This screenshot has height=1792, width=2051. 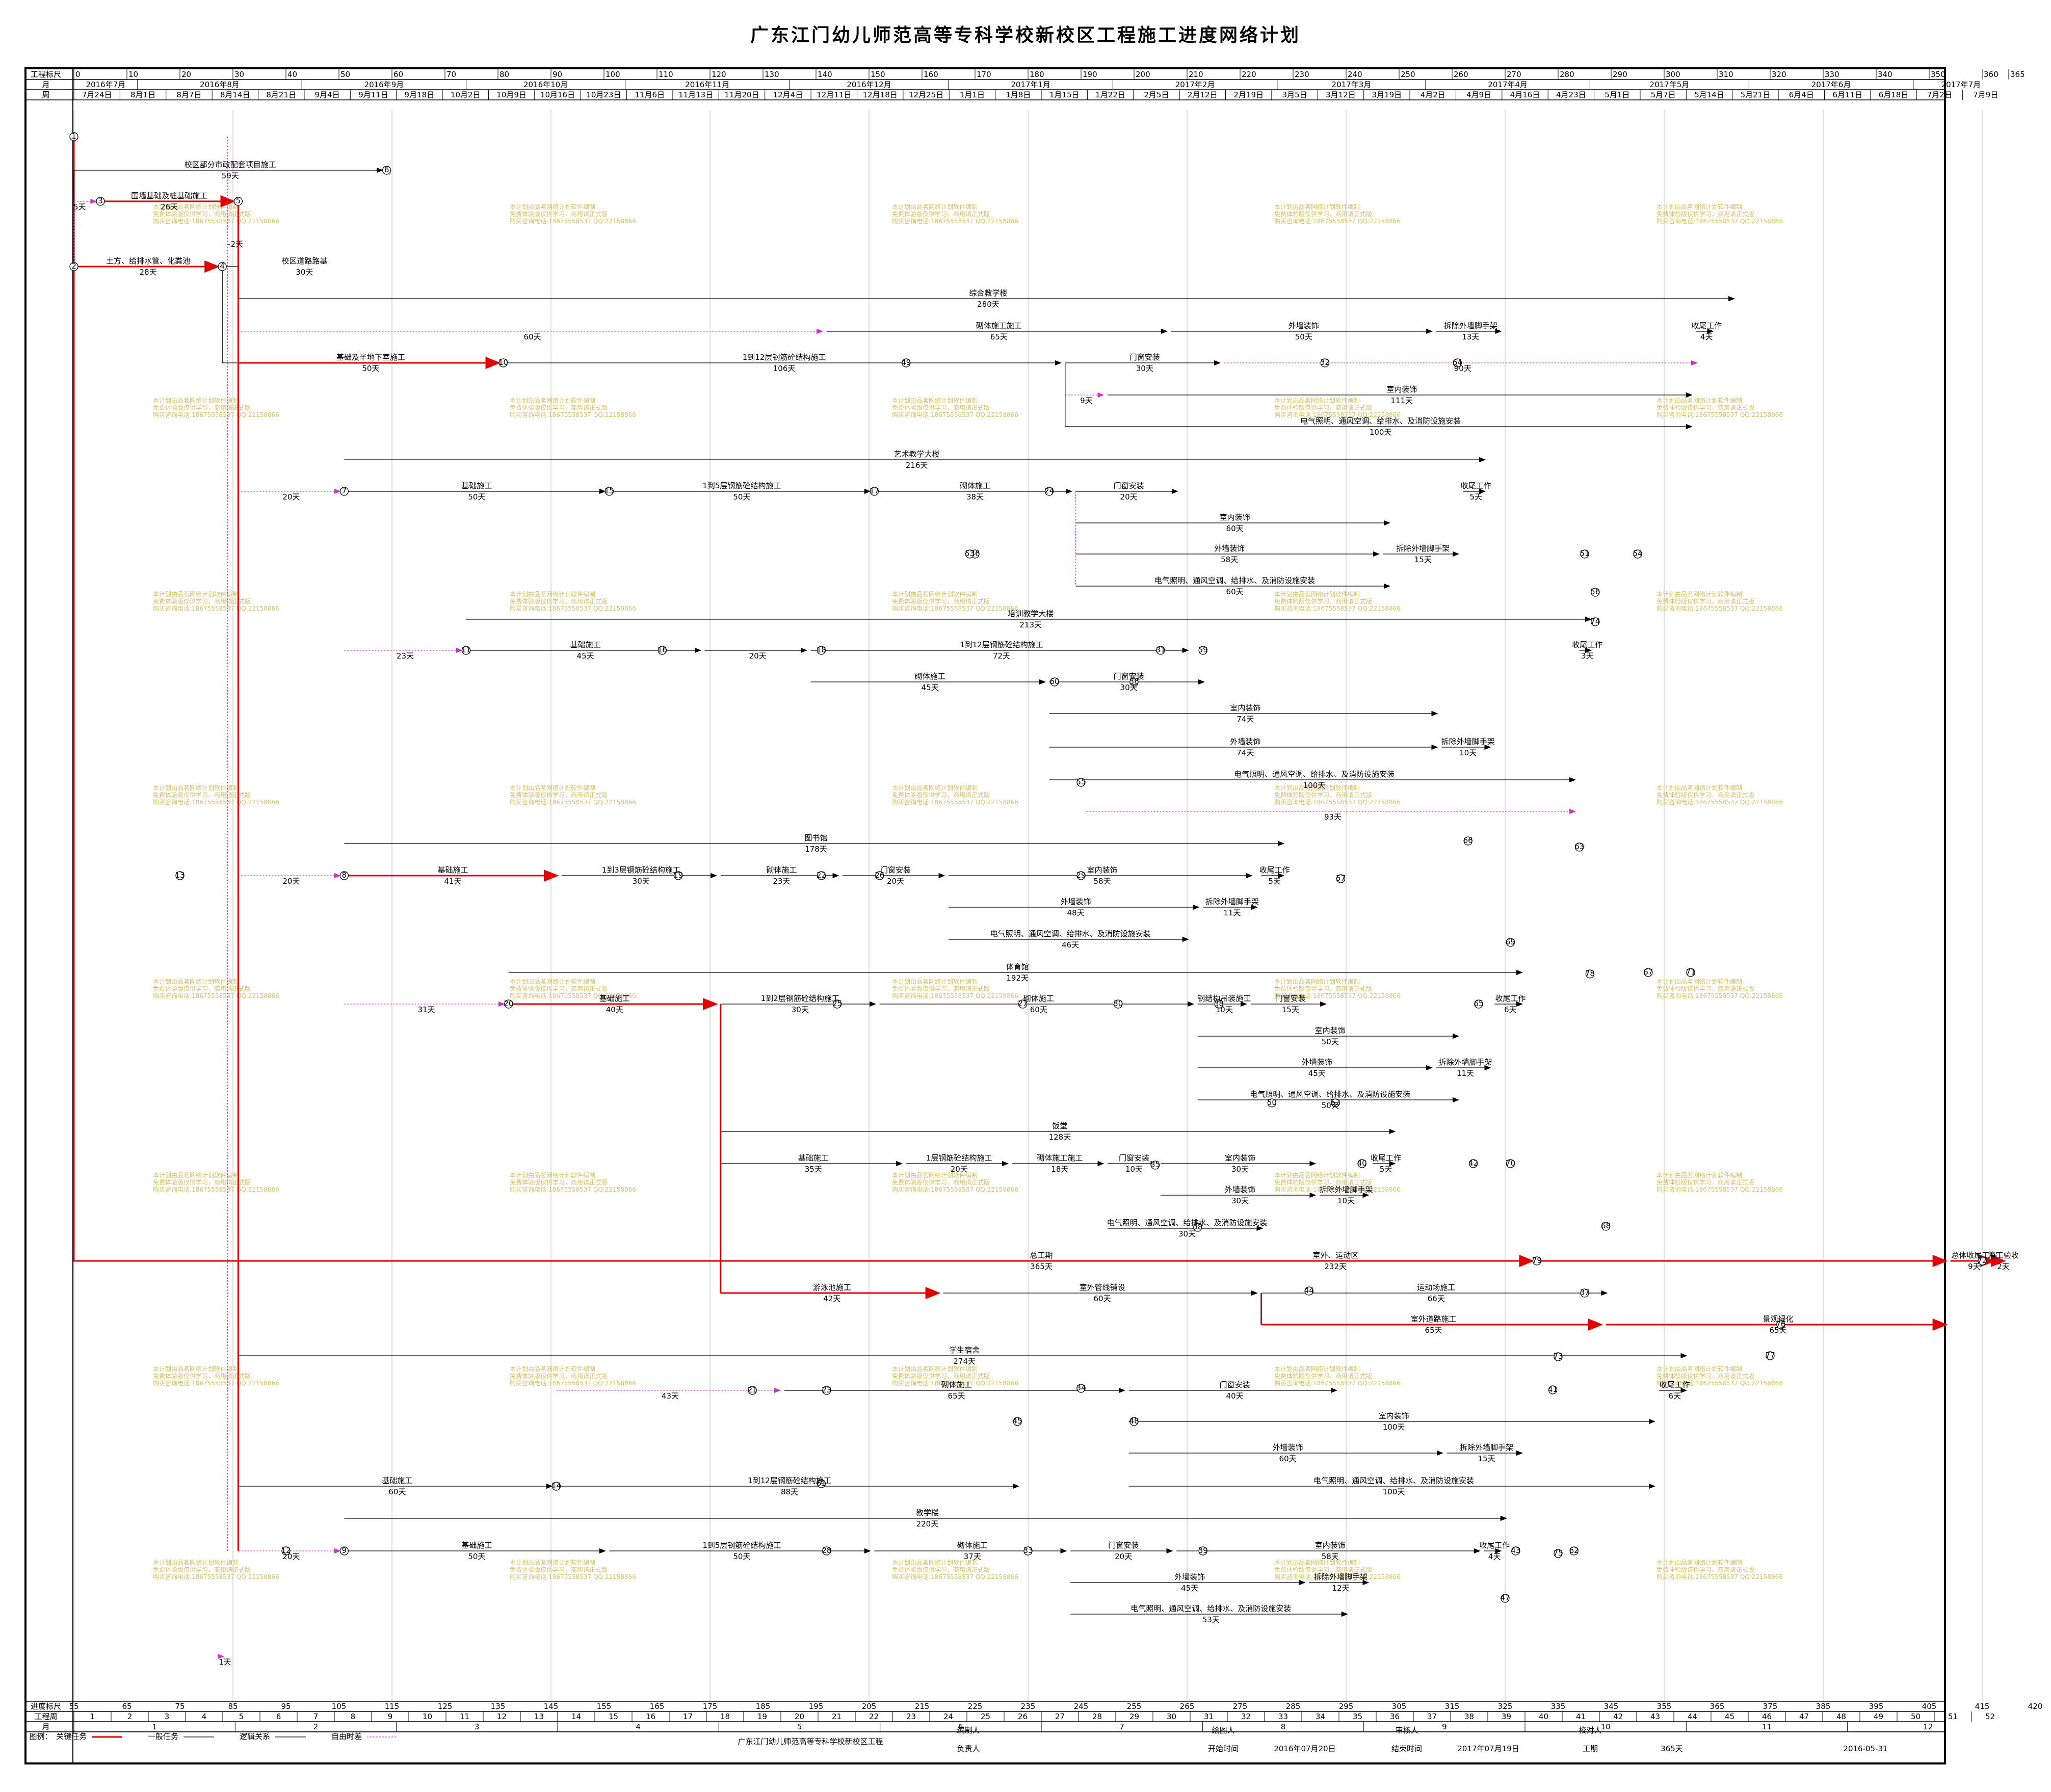 I want to click on event-node-number: 17, so click(x=874, y=490).